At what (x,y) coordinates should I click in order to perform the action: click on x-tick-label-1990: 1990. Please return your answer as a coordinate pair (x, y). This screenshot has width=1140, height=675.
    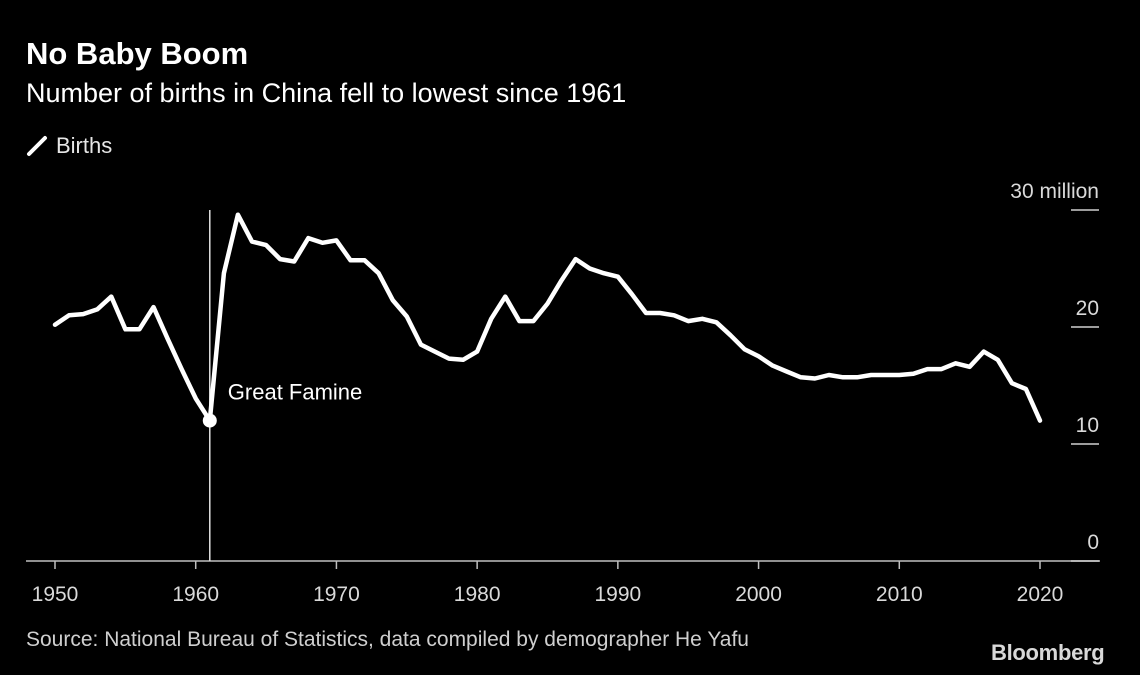
    Looking at the image, I should click on (617, 594).